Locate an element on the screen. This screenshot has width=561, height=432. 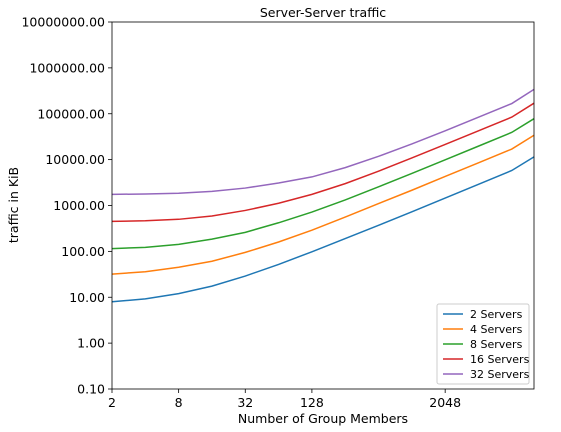
y-tick-label: 1000000.00 is located at coordinates (67, 67).